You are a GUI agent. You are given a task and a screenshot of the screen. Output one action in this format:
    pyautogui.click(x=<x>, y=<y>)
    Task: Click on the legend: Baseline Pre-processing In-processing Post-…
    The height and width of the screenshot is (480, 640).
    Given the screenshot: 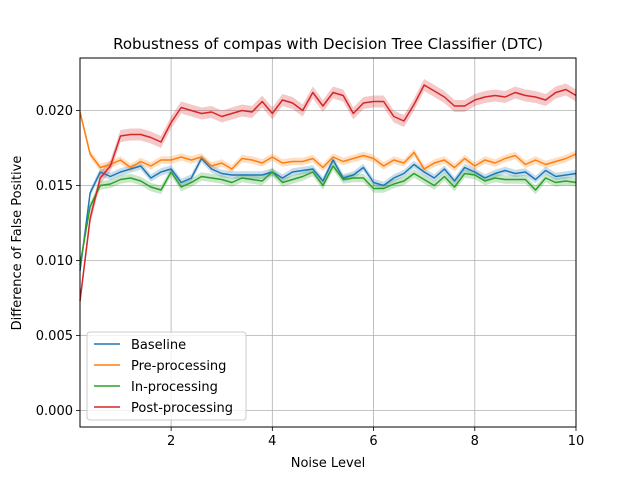 What is the action you would take?
    pyautogui.click(x=166, y=376)
    